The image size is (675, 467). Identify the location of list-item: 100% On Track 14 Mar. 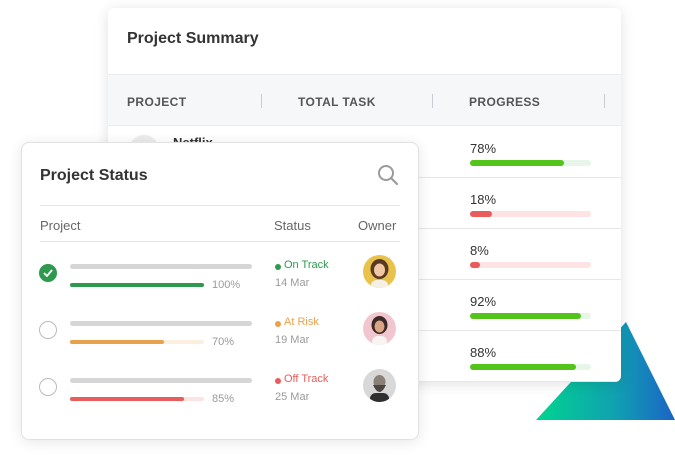
(220, 287).